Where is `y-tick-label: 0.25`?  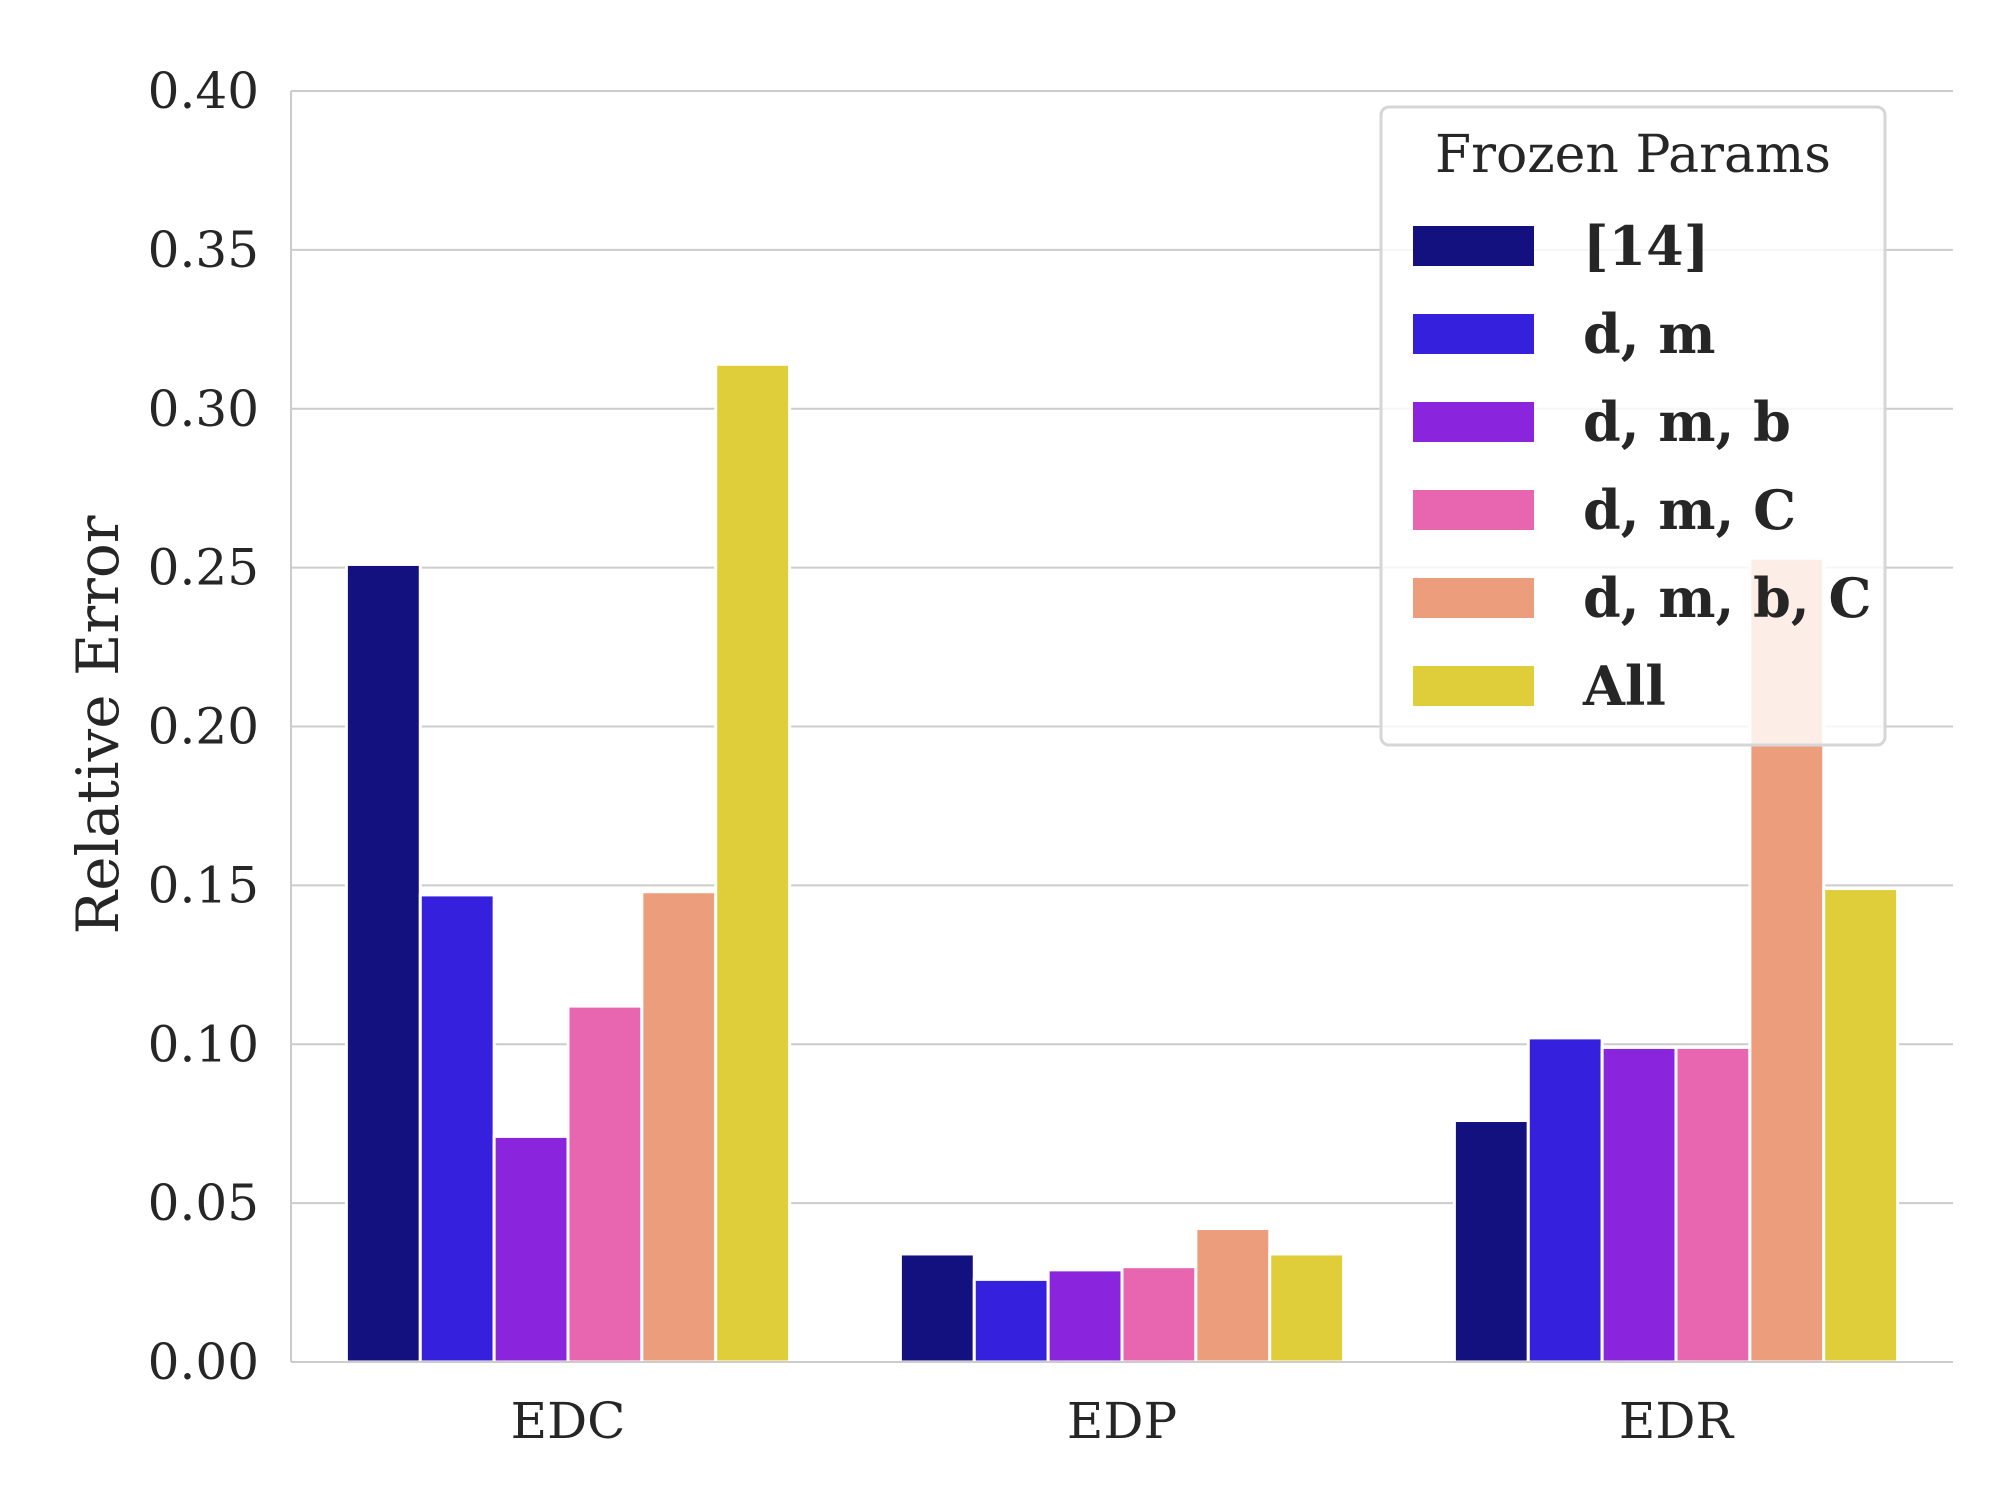
y-tick-label: 0.25 is located at coordinates (203, 568).